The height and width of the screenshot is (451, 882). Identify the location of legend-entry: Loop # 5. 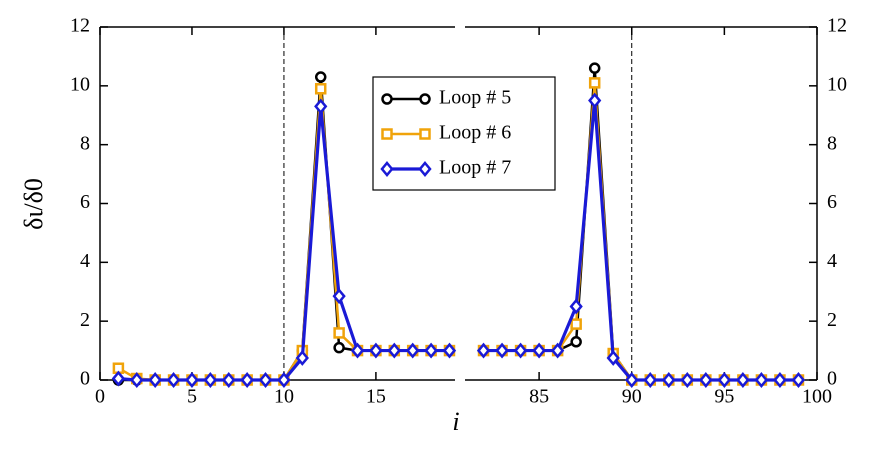
(446, 98).